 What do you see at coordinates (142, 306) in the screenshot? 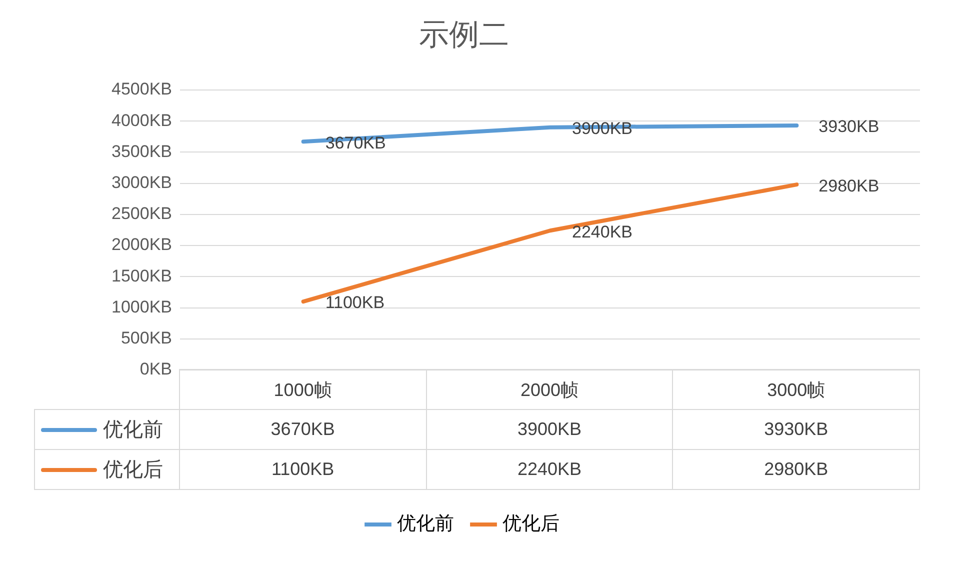
I see `y-tick-label: 1000KB` at bounding box center [142, 306].